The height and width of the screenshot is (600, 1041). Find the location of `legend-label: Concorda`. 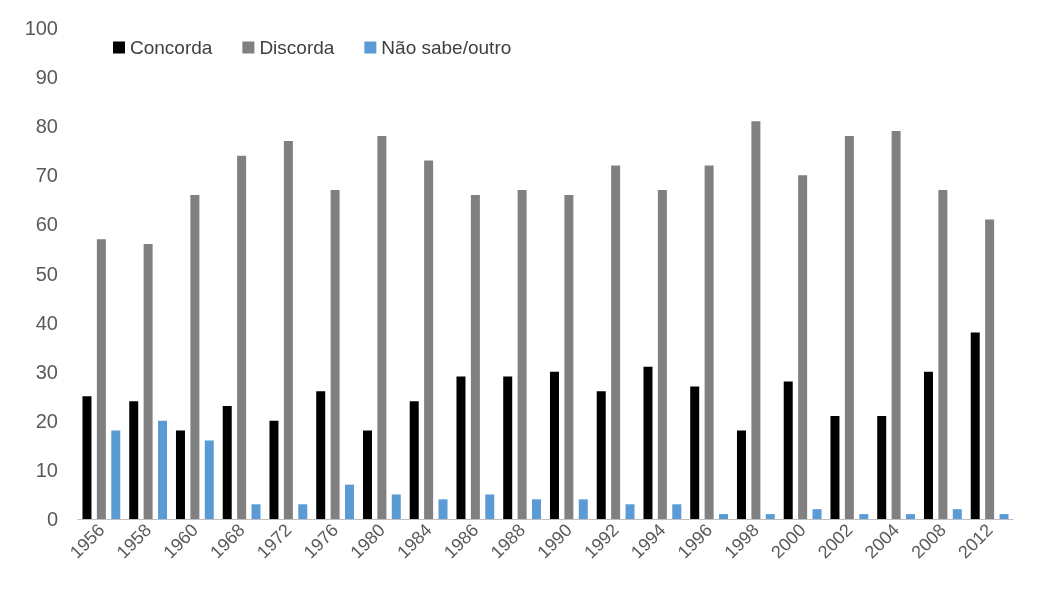

legend-label: Concorda is located at coordinates (171, 47).